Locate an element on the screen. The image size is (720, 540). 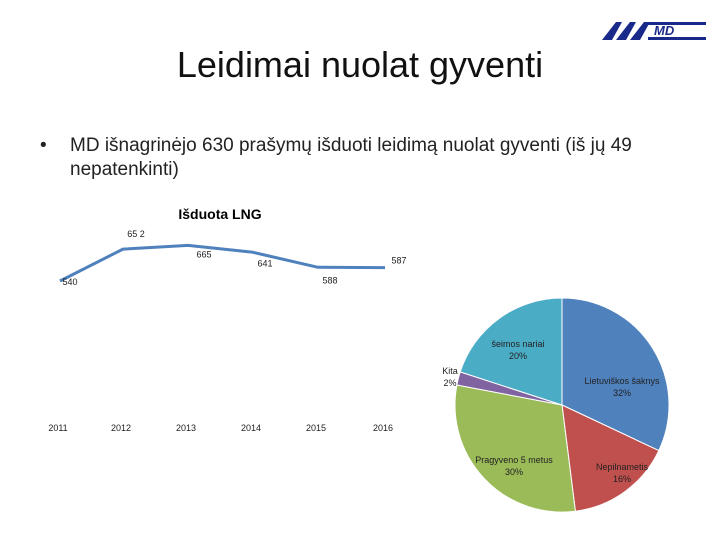
data-label: 641 is located at coordinates (264, 263).